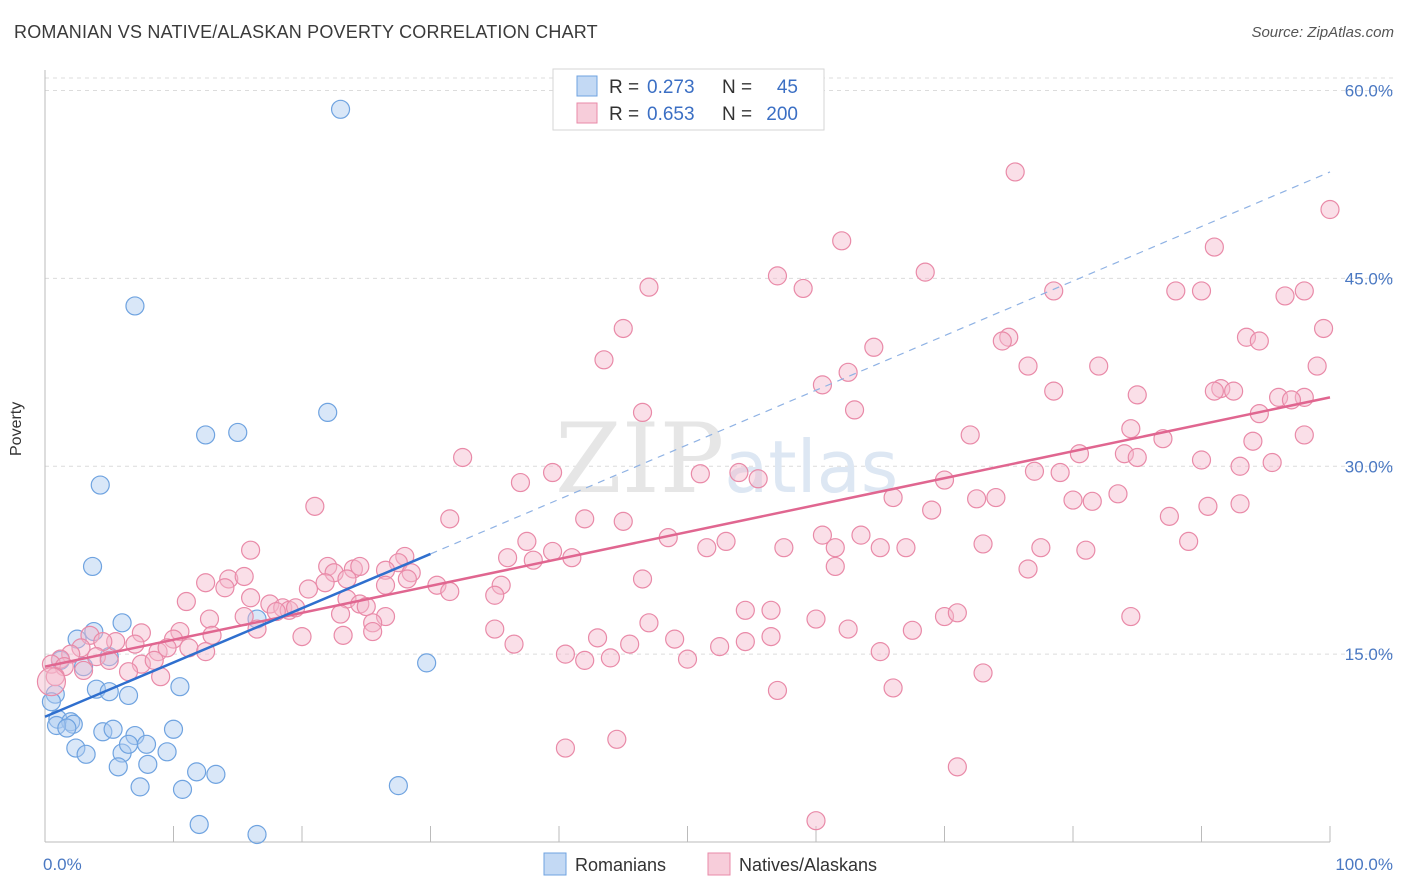 Image resolution: width=1406 pixels, height=892 pixels. I want to click on n-value: 200, so click(782, 114).